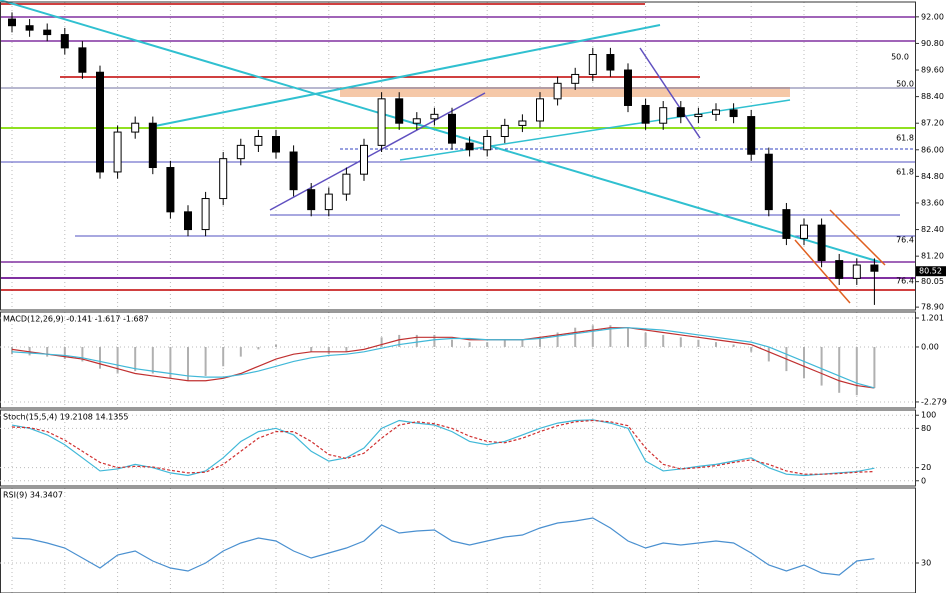 This screenshot has height=593, width=948. I want to click on y-tick-label: 83.60, so click(932, 202).